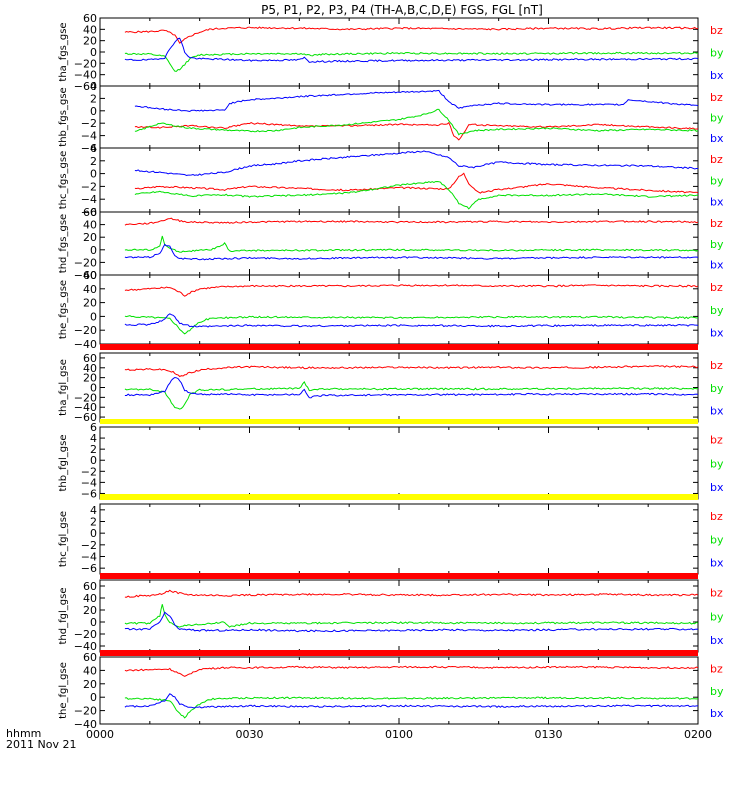 The height and width of the screenshot is (800, 750). What do you see at coordinates (63, 690) in the screenshot?
I see `panel-ylabel: the_fgl_gse` at bounding box center [63, 690].